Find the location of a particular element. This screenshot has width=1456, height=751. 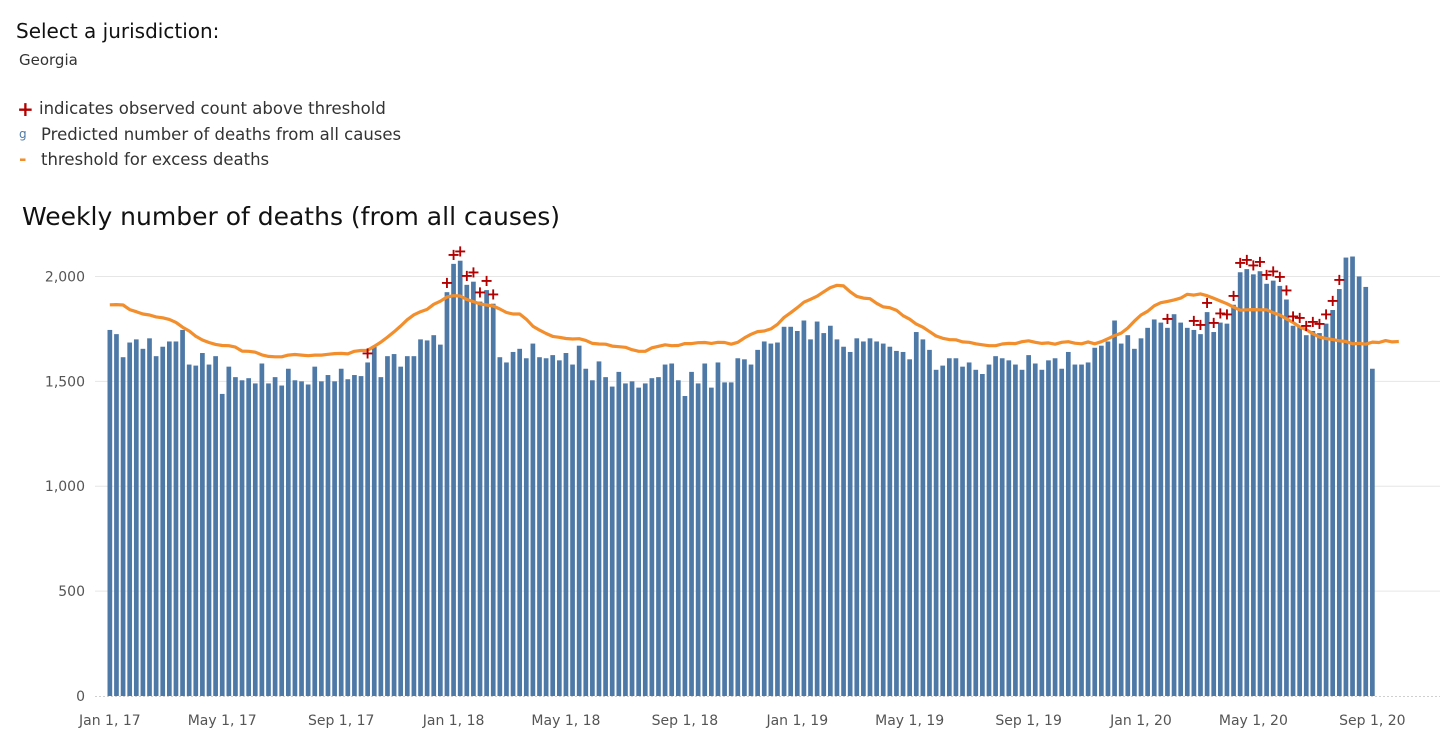

x-tick-label: Sep 1, 17 is located at coordinates (341, 721).